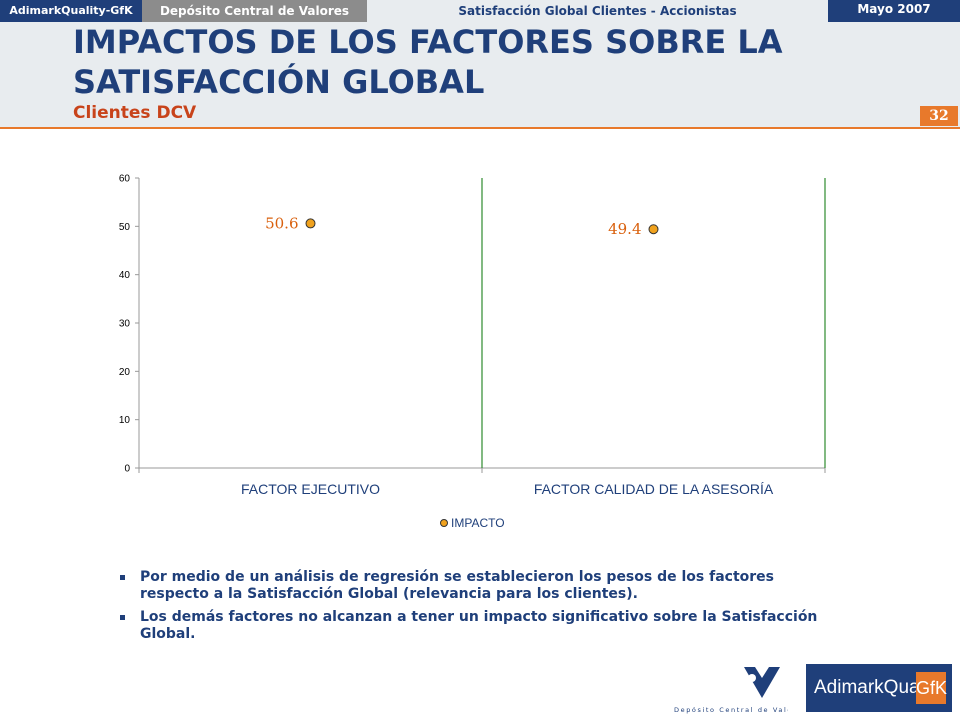 The width and height of the screenshot is (960, 720). Describe the element at coordinates (125, 275) in the screenshot. I see `y-tick-label: 40` at that location.